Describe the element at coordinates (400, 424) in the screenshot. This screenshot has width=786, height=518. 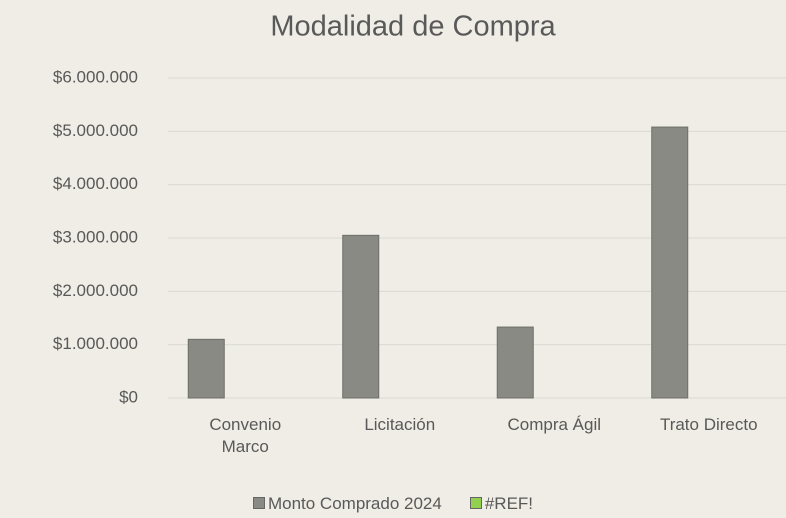
I see `x-tick-label: Licitación` at that location.